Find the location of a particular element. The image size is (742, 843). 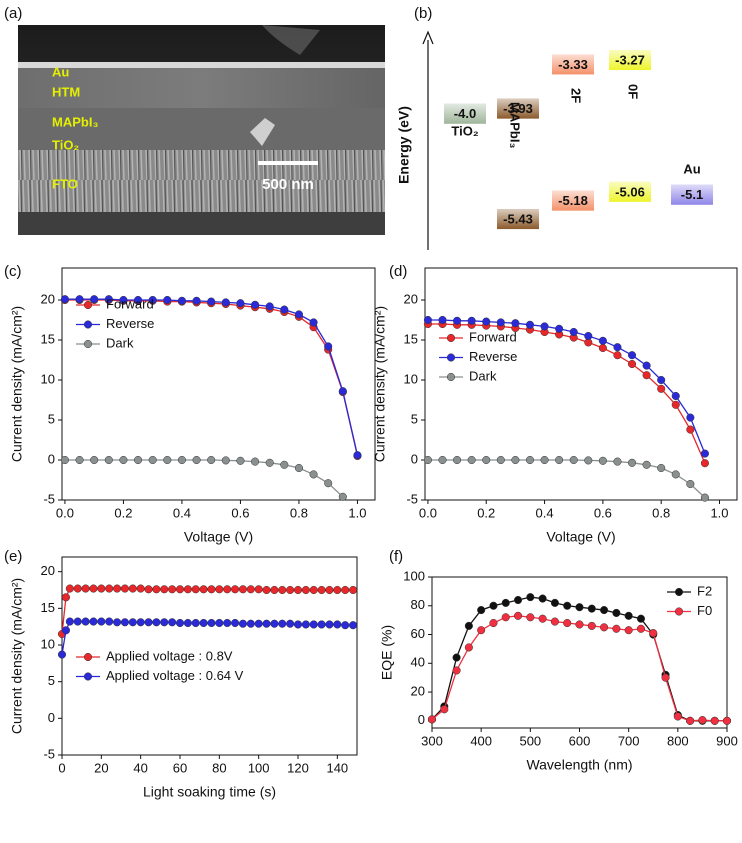

level-shade is located at coordinates (518, 108).